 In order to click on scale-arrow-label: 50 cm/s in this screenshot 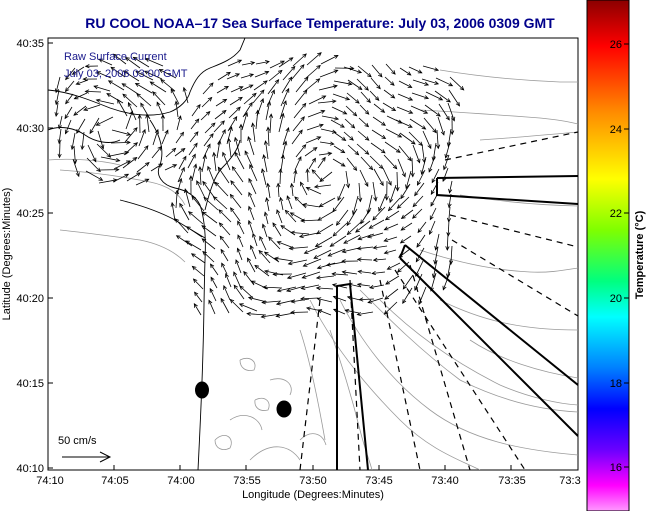, I will do `click(77, 441)`.